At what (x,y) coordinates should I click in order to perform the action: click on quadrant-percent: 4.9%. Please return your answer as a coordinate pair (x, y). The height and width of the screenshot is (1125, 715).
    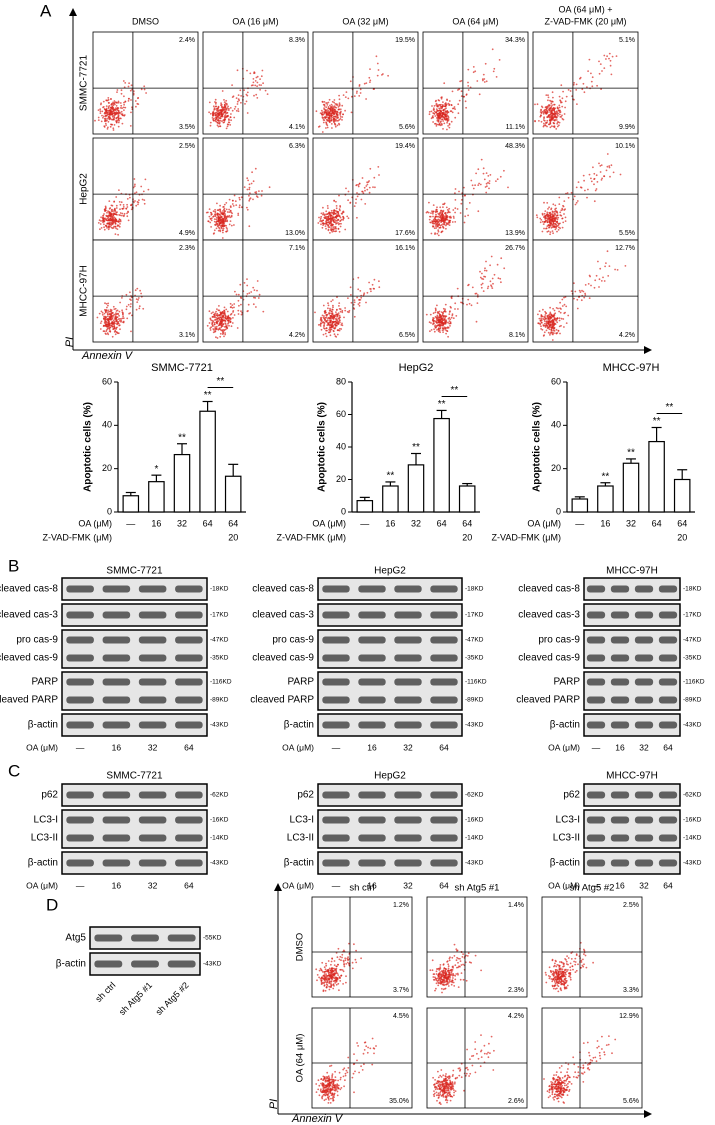
    Looking at the image, I should click on (187, 233).